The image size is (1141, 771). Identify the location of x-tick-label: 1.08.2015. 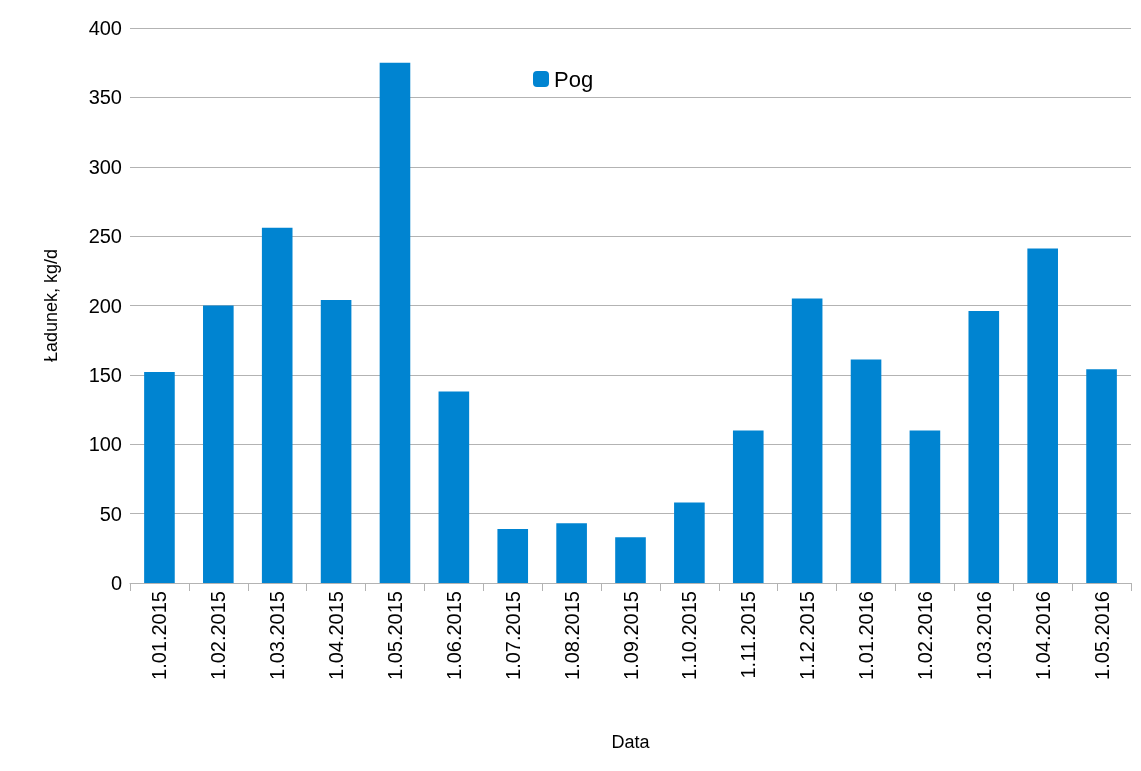
(571, 635).